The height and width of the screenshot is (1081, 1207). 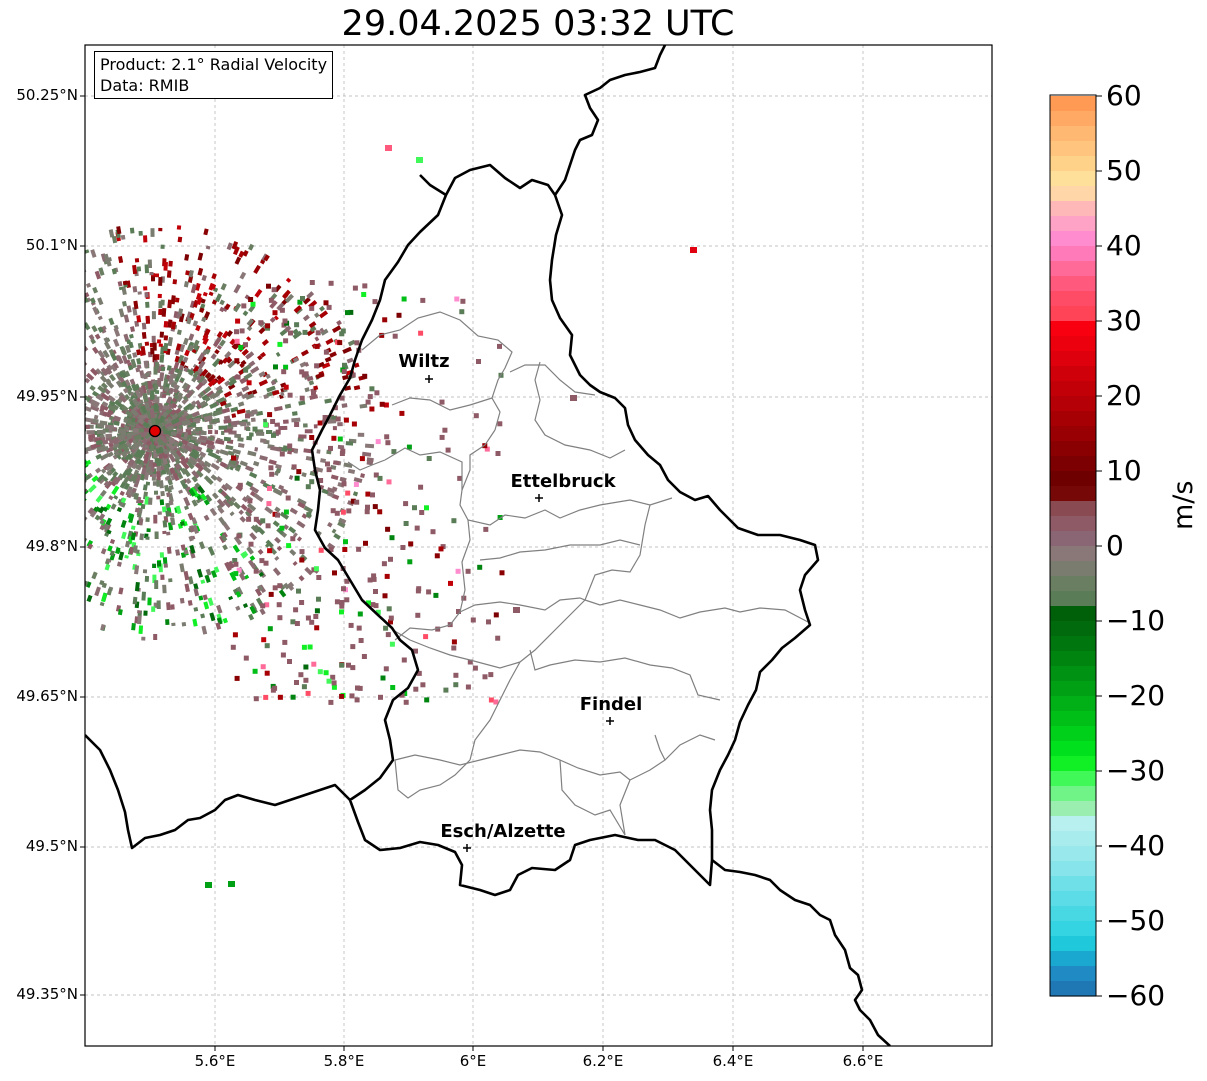 I want to click on colorbar-tick-label: 40, so click(x=1124, y=245).